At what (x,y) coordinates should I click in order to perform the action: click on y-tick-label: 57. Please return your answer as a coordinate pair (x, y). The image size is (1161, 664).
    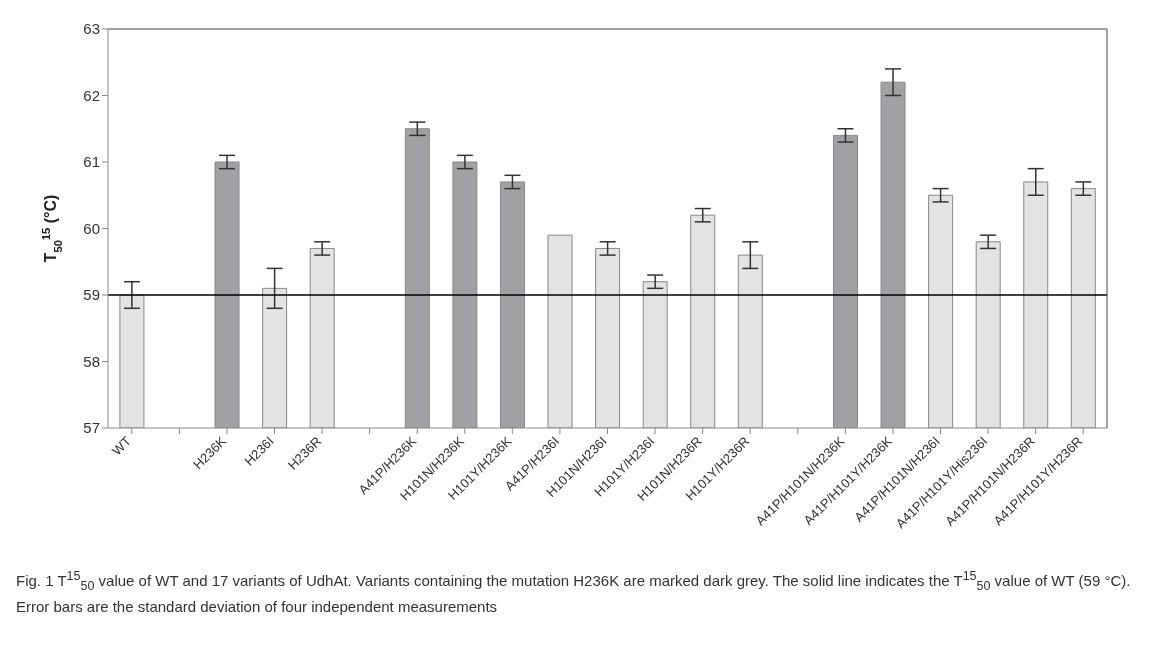
    Looking at the image, I should click on (91, 428).